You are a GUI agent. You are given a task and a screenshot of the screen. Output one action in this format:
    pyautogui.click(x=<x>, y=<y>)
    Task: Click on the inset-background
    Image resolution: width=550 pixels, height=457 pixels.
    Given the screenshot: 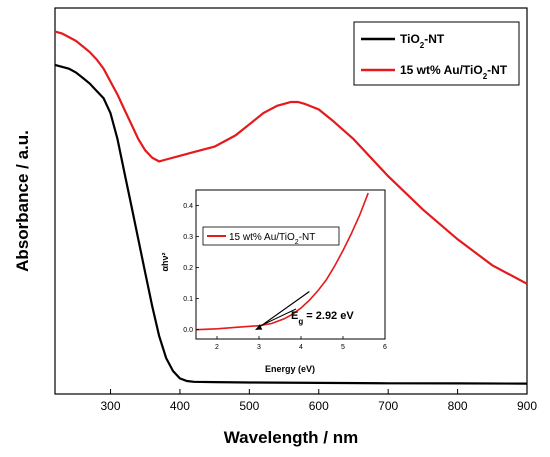 What is the action you would take?
    pyautogui.click(x=289, y=264)
    